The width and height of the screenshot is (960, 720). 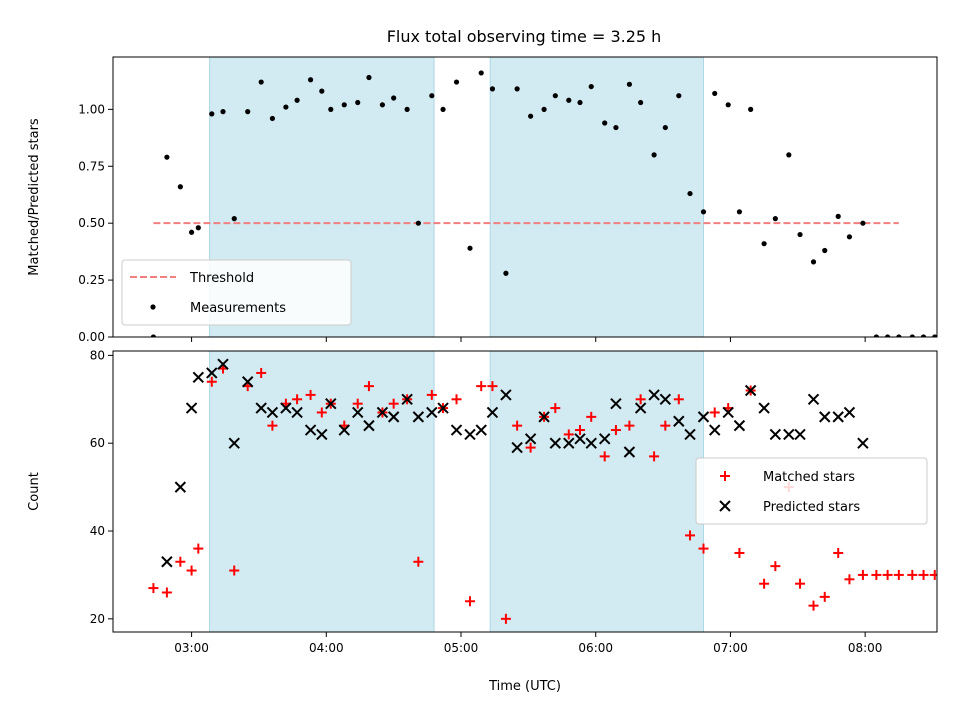 What do you see at coordinates (811, 507) in the screenshot?
I see `legend-predicted-label: Predicted stars` at bounding box center [811, 507].